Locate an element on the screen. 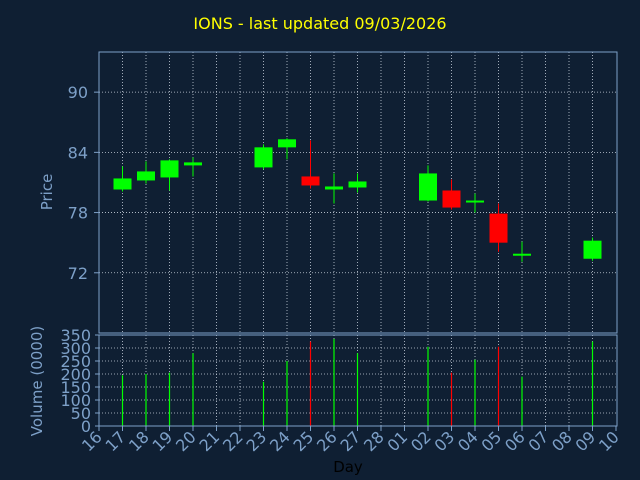 Image resolution: width=640 pixels, height=480 pixels. price-ytick-label: 78 is located at coordinates (78, 213).